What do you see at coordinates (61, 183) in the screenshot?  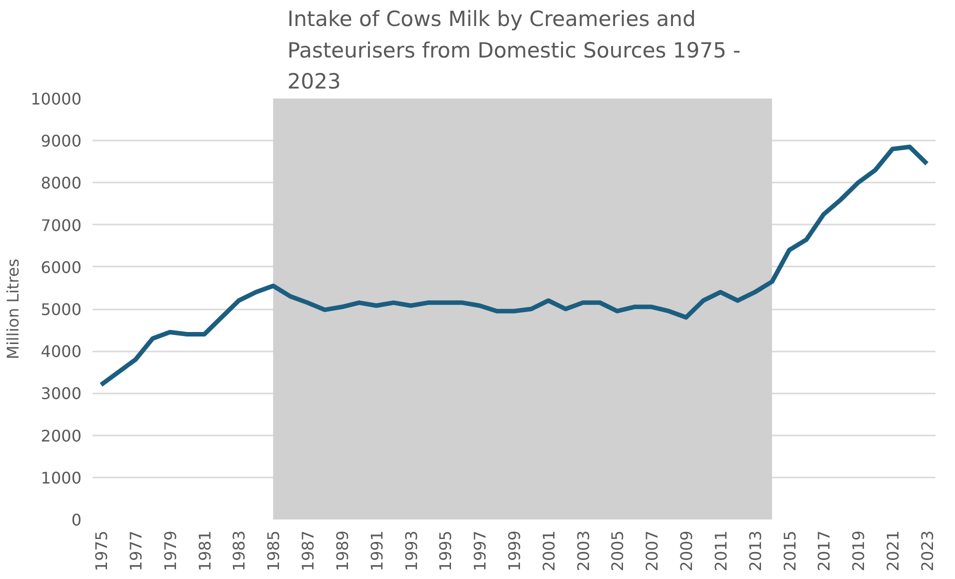 I see `y-tick-label: 8000` at bounding box center [61, 183].